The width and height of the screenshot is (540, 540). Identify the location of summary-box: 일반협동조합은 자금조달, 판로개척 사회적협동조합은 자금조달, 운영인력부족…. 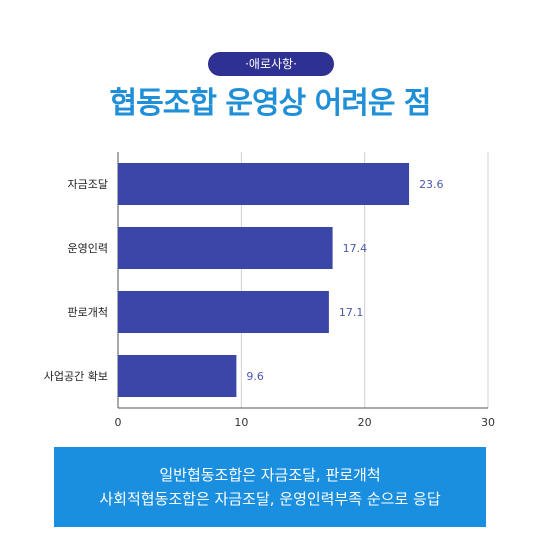
(270, 487).